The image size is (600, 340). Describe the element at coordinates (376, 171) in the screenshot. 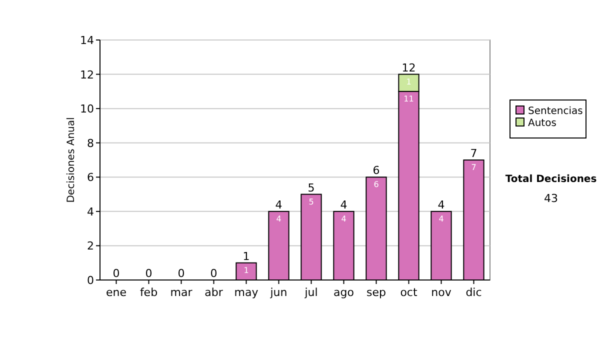

I see `total-label: 6` at that location.